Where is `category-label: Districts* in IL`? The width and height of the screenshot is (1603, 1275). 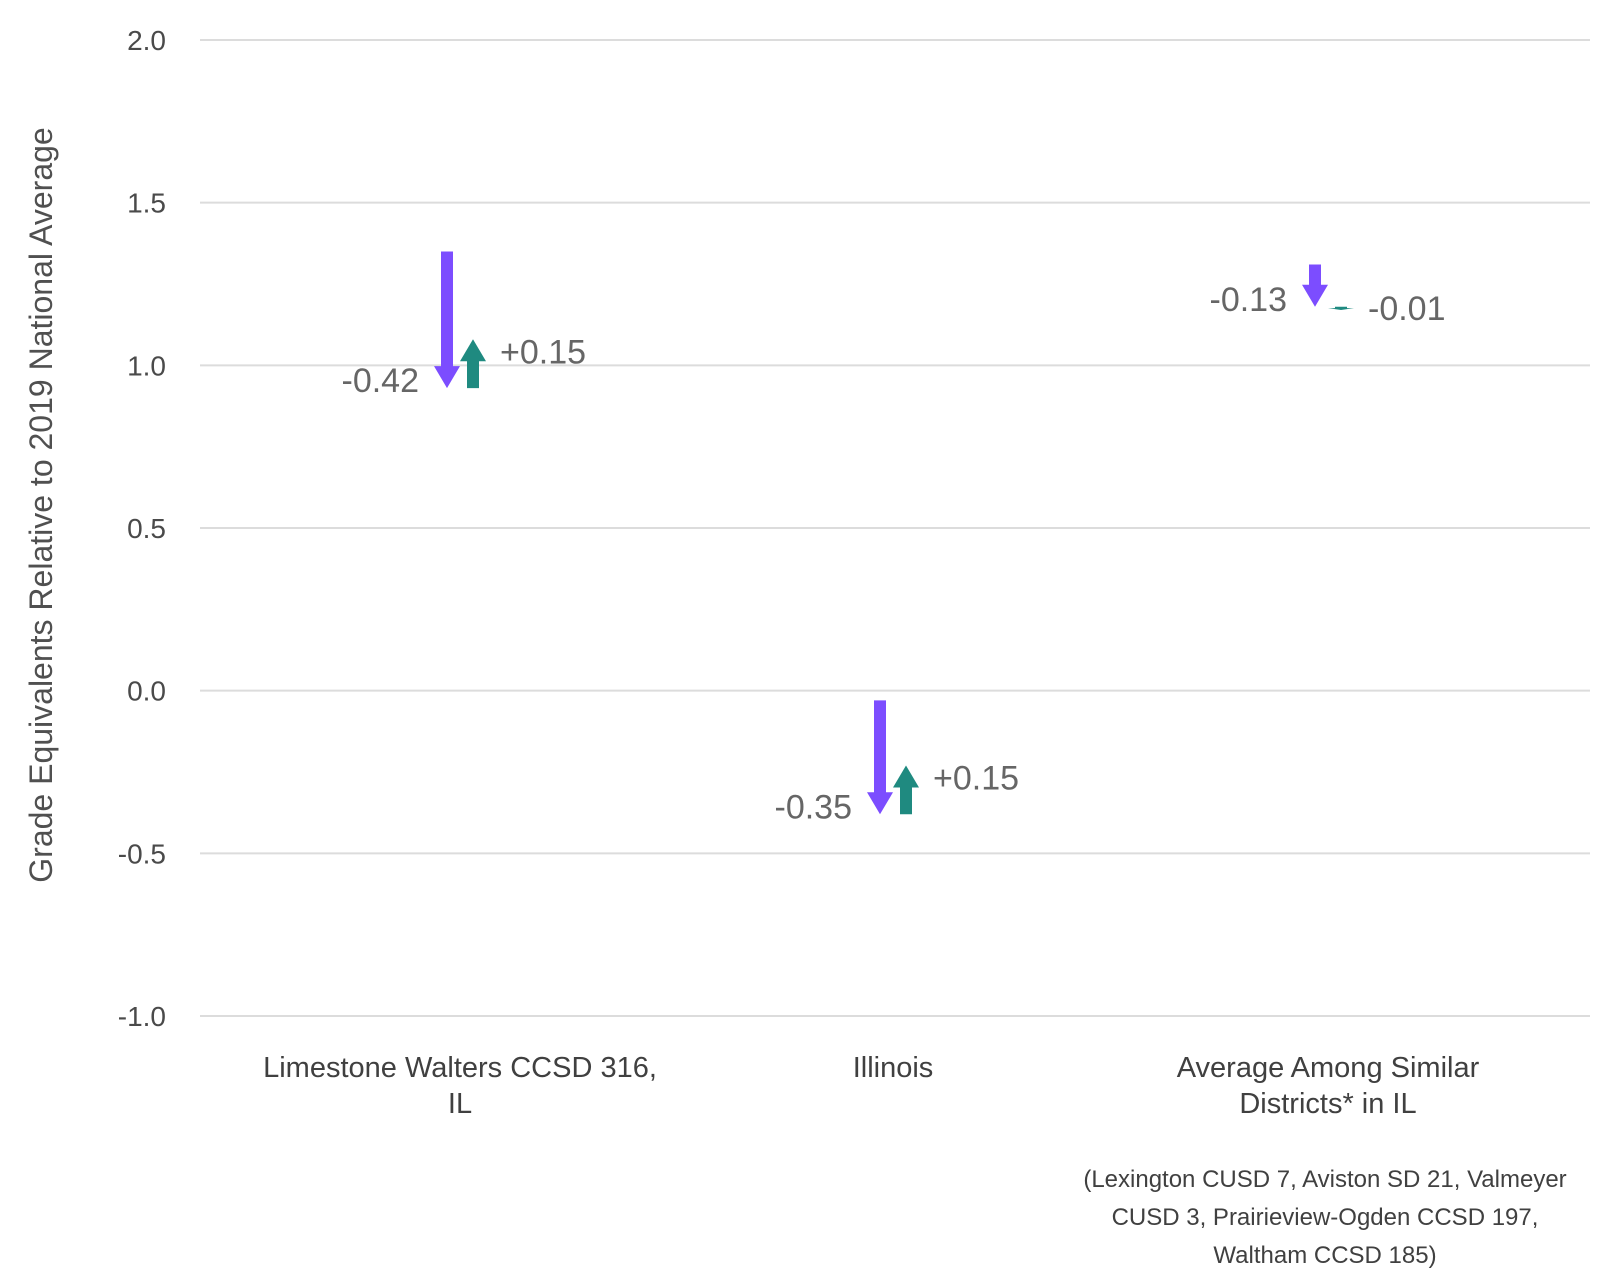
category-label: Districts* in IL is located at coordinates (1327, 1104).